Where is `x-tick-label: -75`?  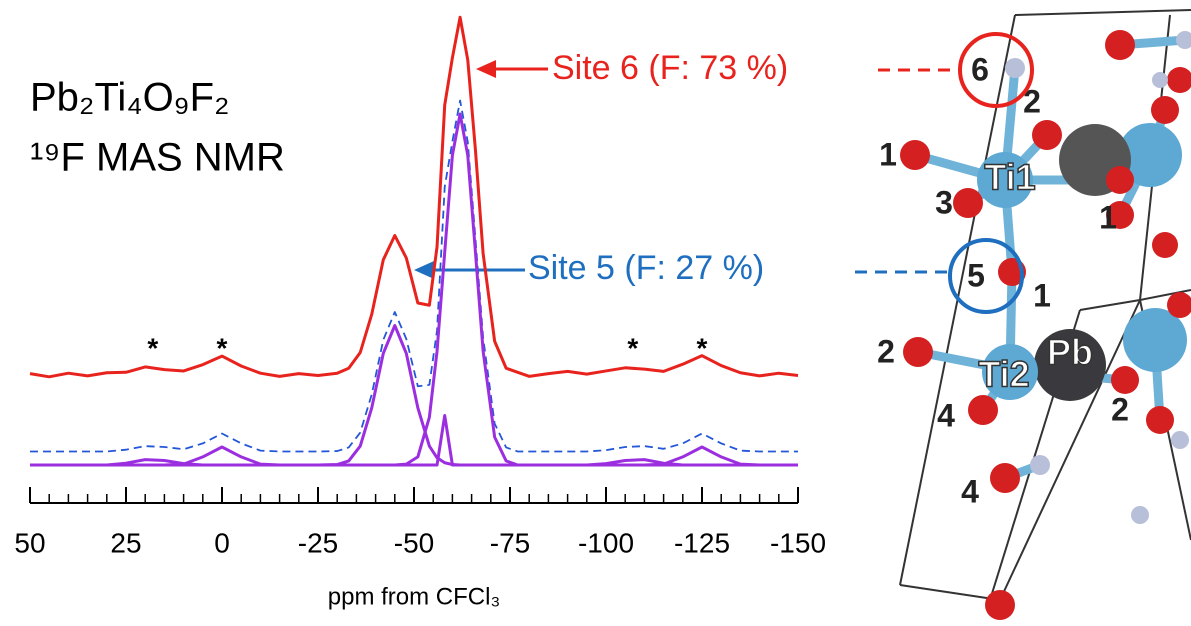
x-tick-label: -75 is located at coordinates (510, 542).